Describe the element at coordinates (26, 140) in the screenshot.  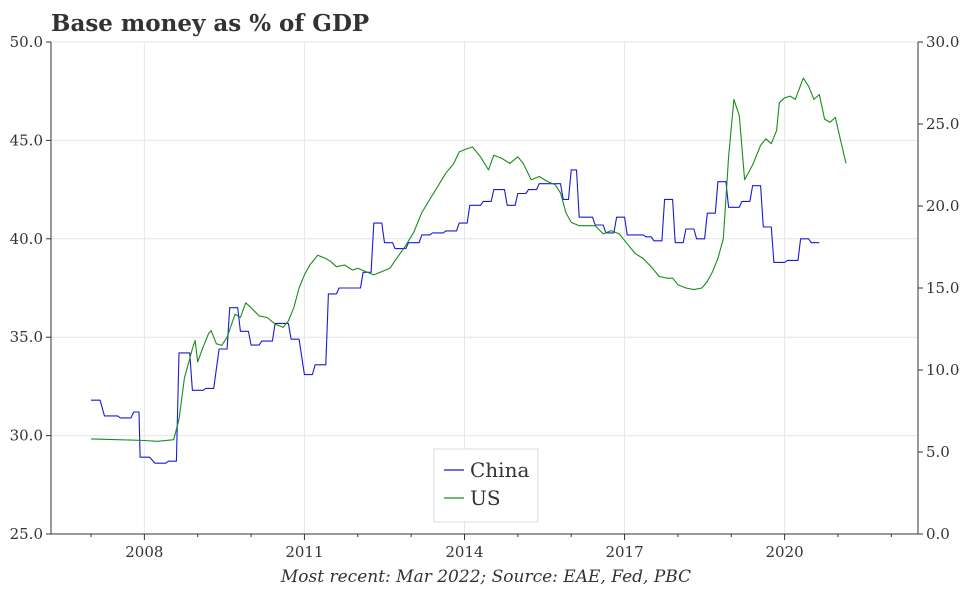
I see `left-y-tick-label: 45.0` at that location.